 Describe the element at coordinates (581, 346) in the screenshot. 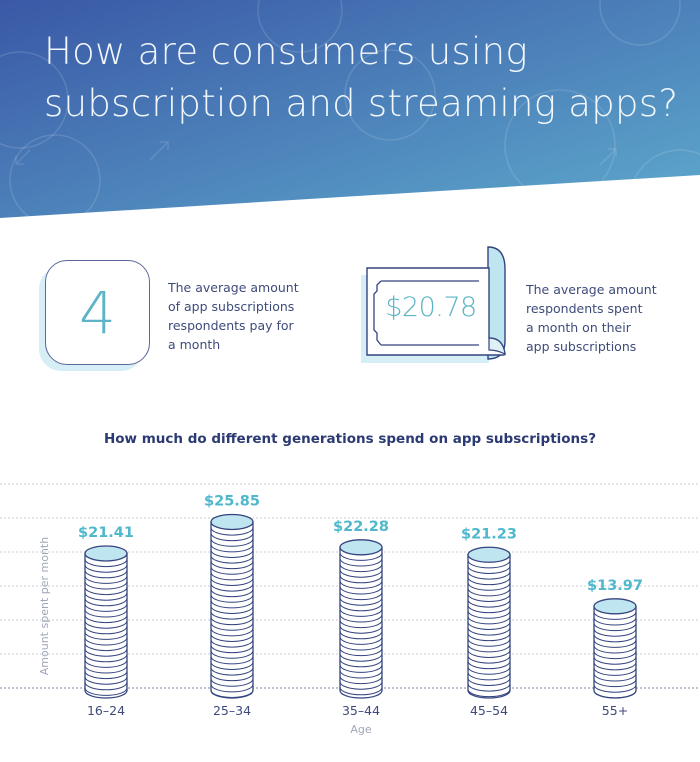

I see `description-line: app subscriptions` at that location.